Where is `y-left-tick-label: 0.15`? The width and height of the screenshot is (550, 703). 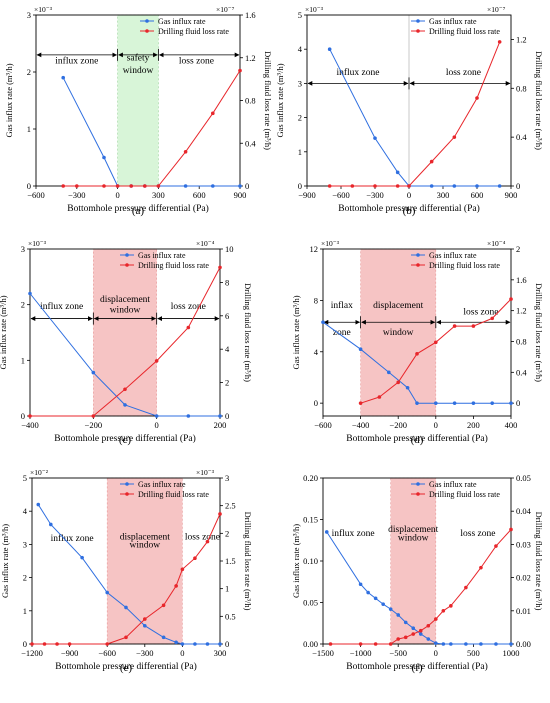 y-left-tick-label: 0.15 is located at coordinates (310, 520).